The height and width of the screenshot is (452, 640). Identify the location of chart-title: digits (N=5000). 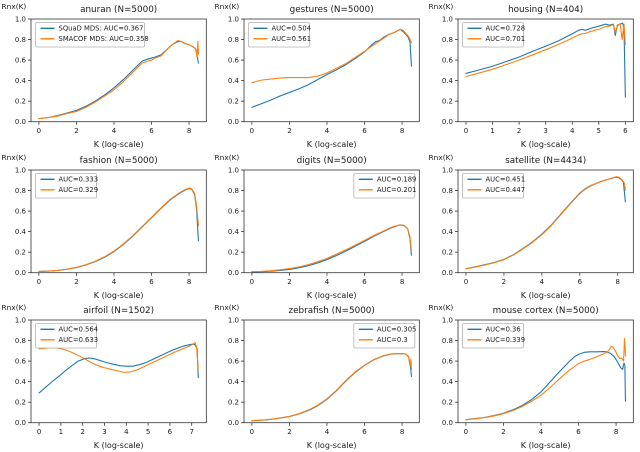
(332, 161).